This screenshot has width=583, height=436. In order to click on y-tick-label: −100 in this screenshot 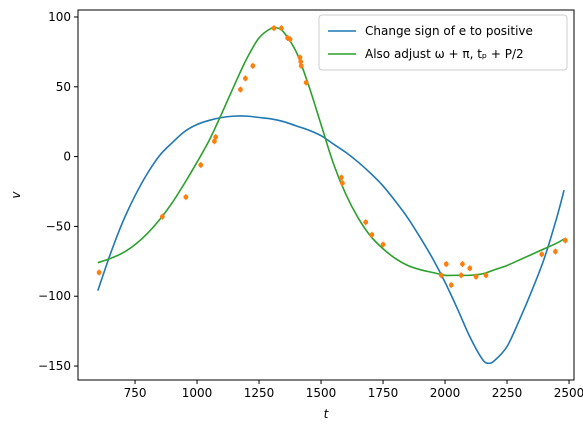, I will do `click(54, 296)`.